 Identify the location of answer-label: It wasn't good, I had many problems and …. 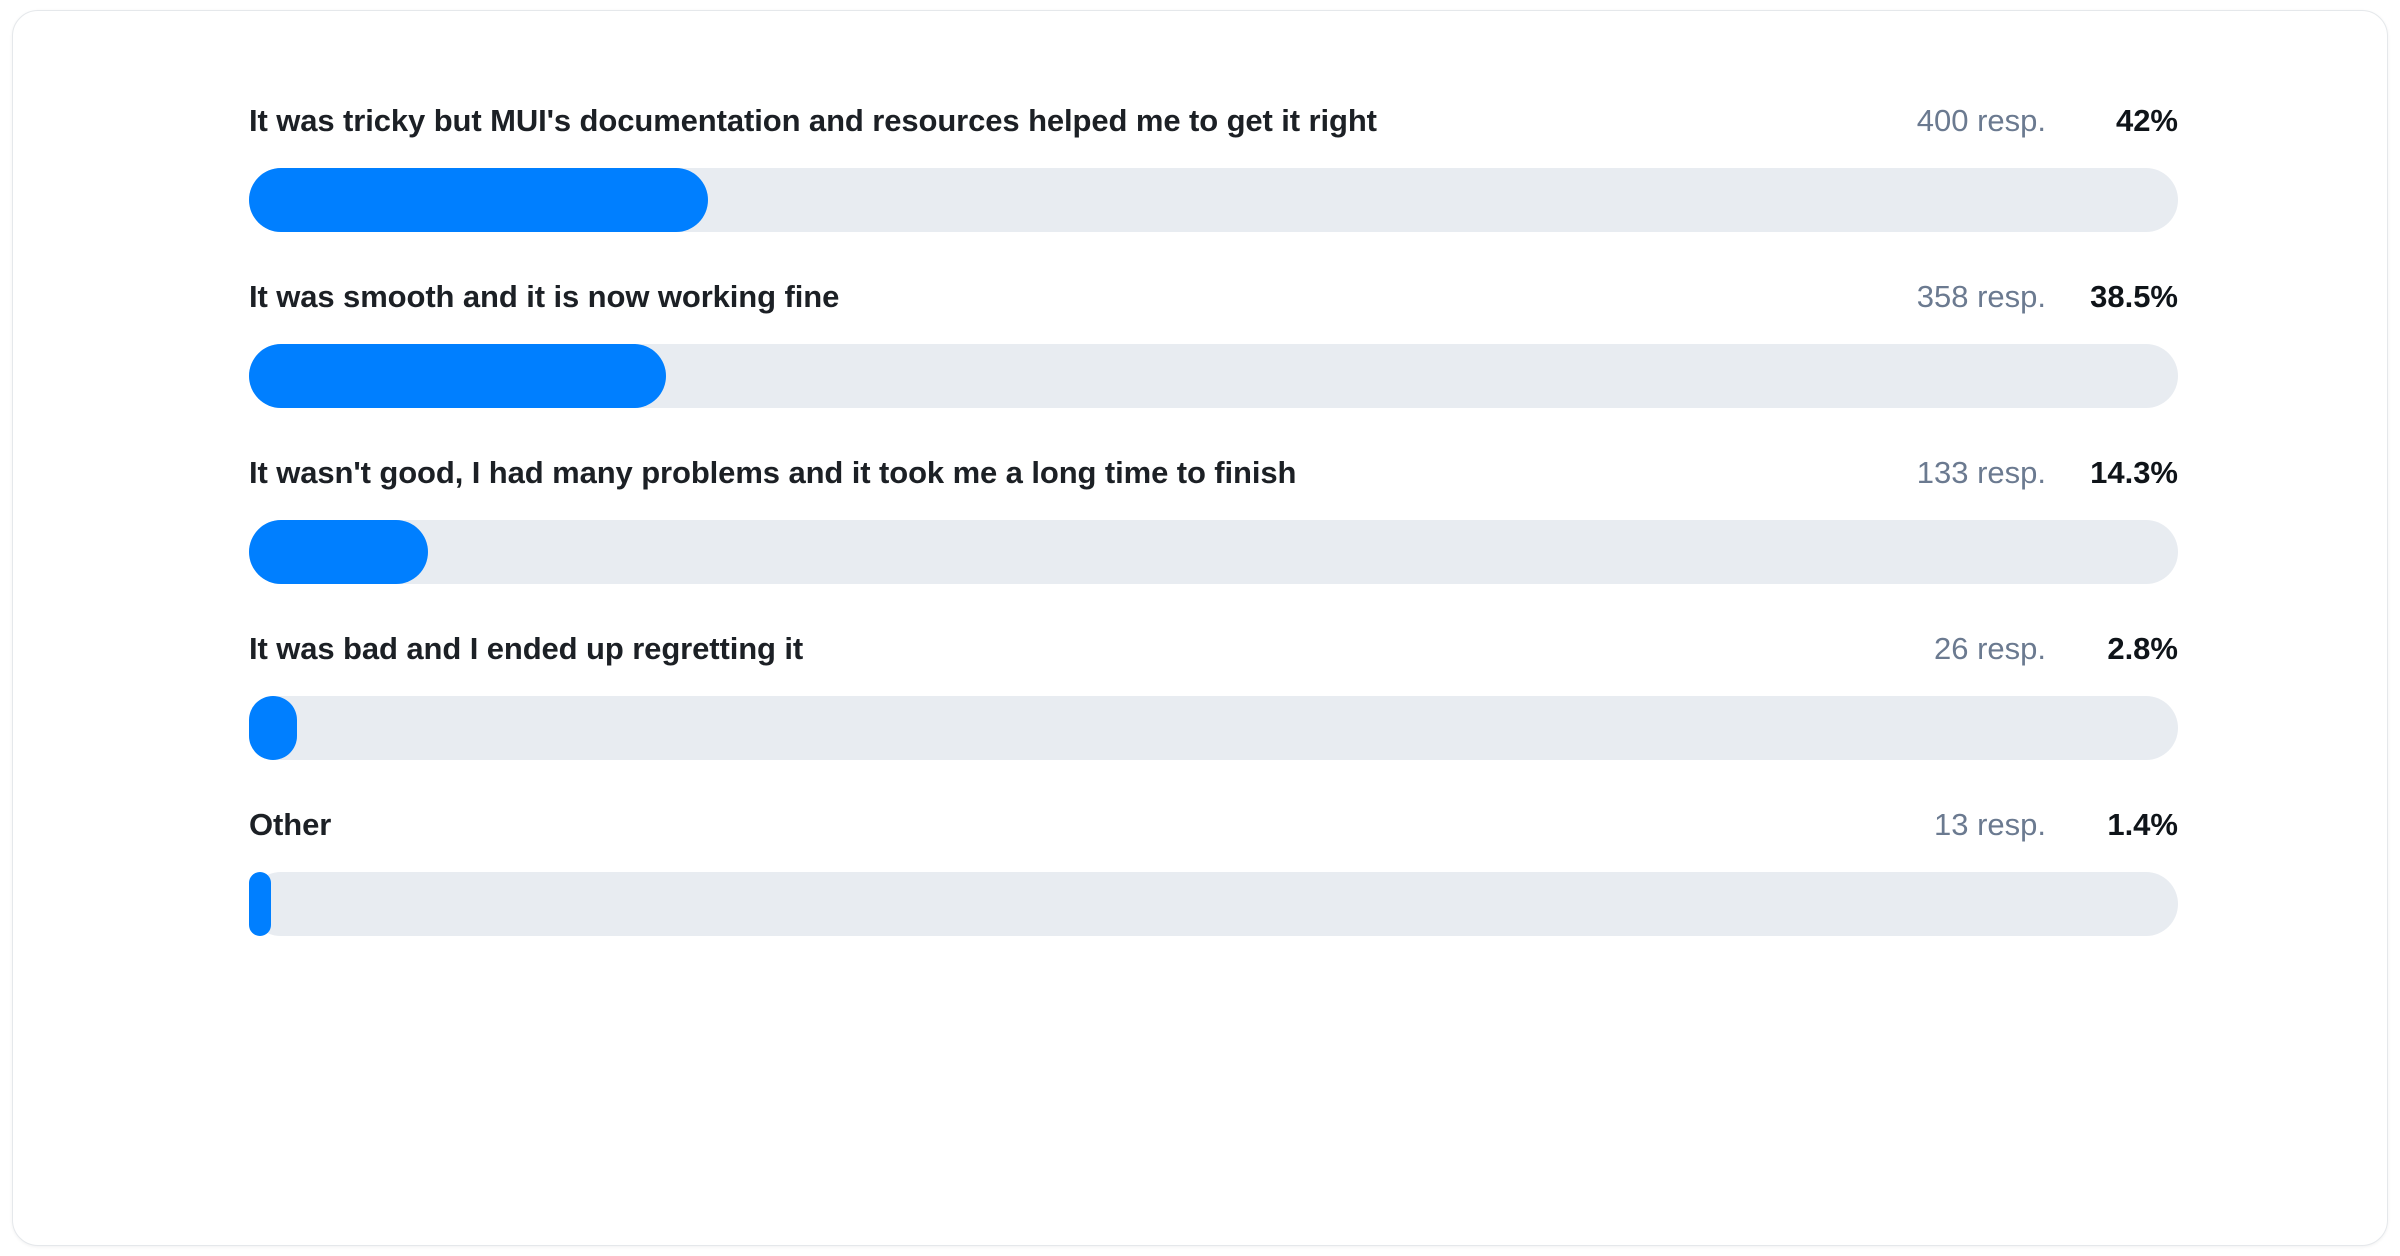
(773, 472).